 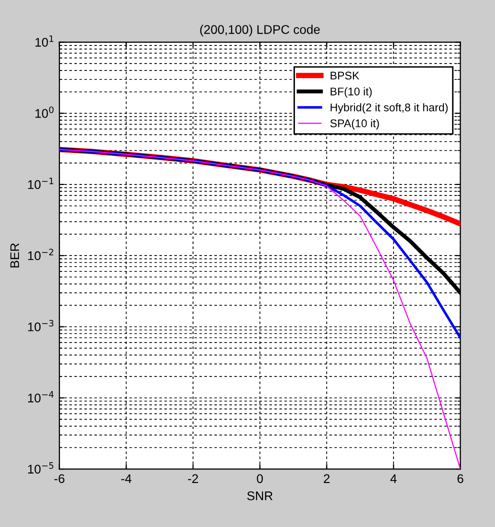 I want to click on x-tick-label: 0, so click(x=259, y=479).